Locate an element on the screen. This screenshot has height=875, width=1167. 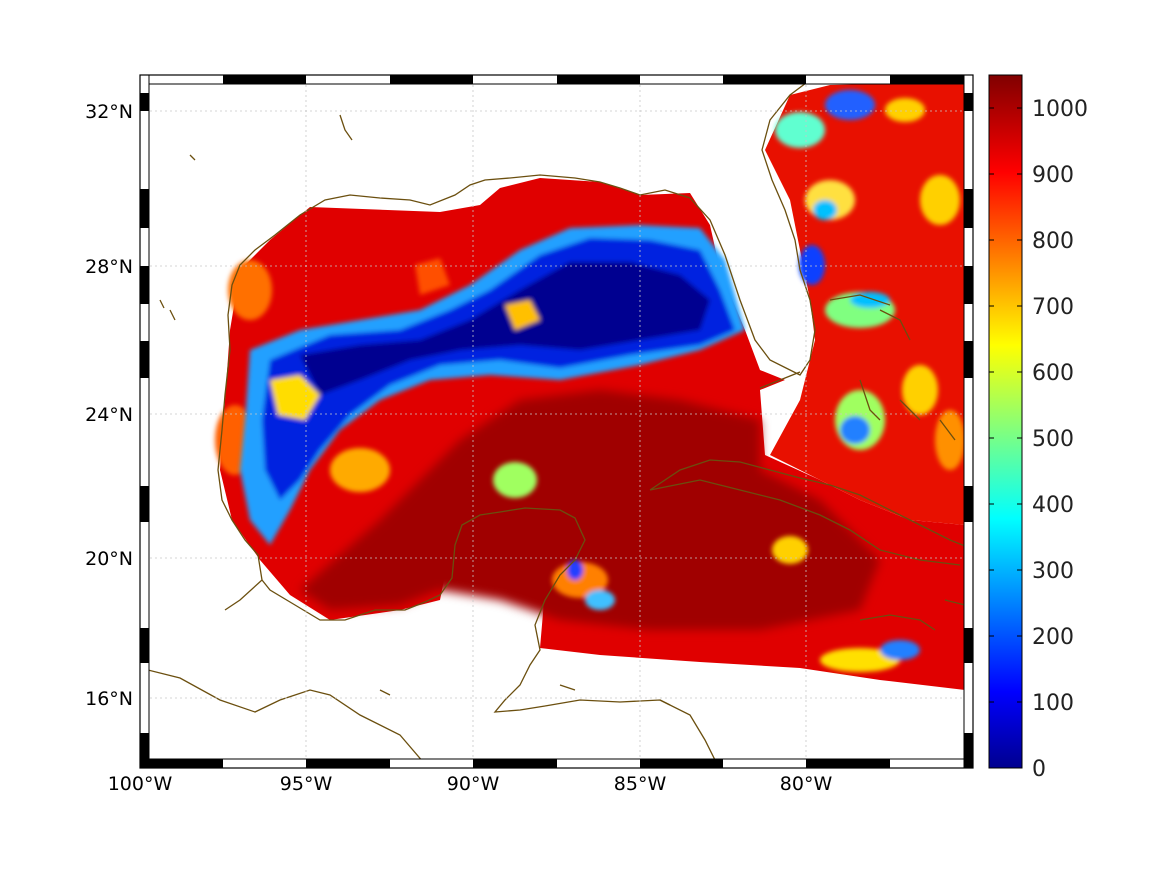
florida-keys is located at coordinates (780, 380).